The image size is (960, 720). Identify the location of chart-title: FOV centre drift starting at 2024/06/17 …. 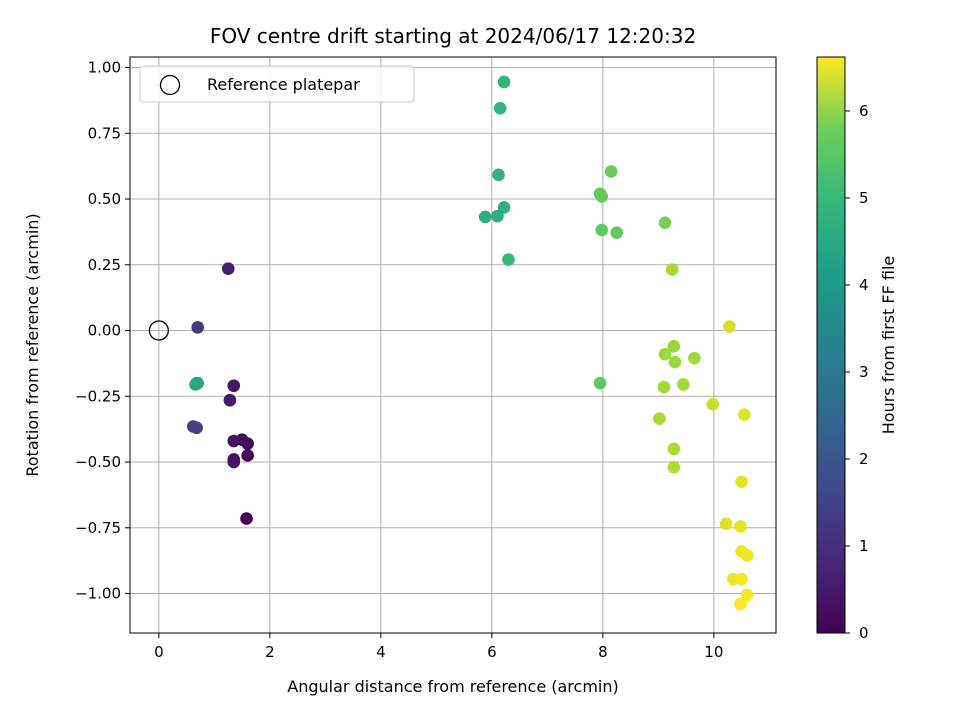
(453, 36).